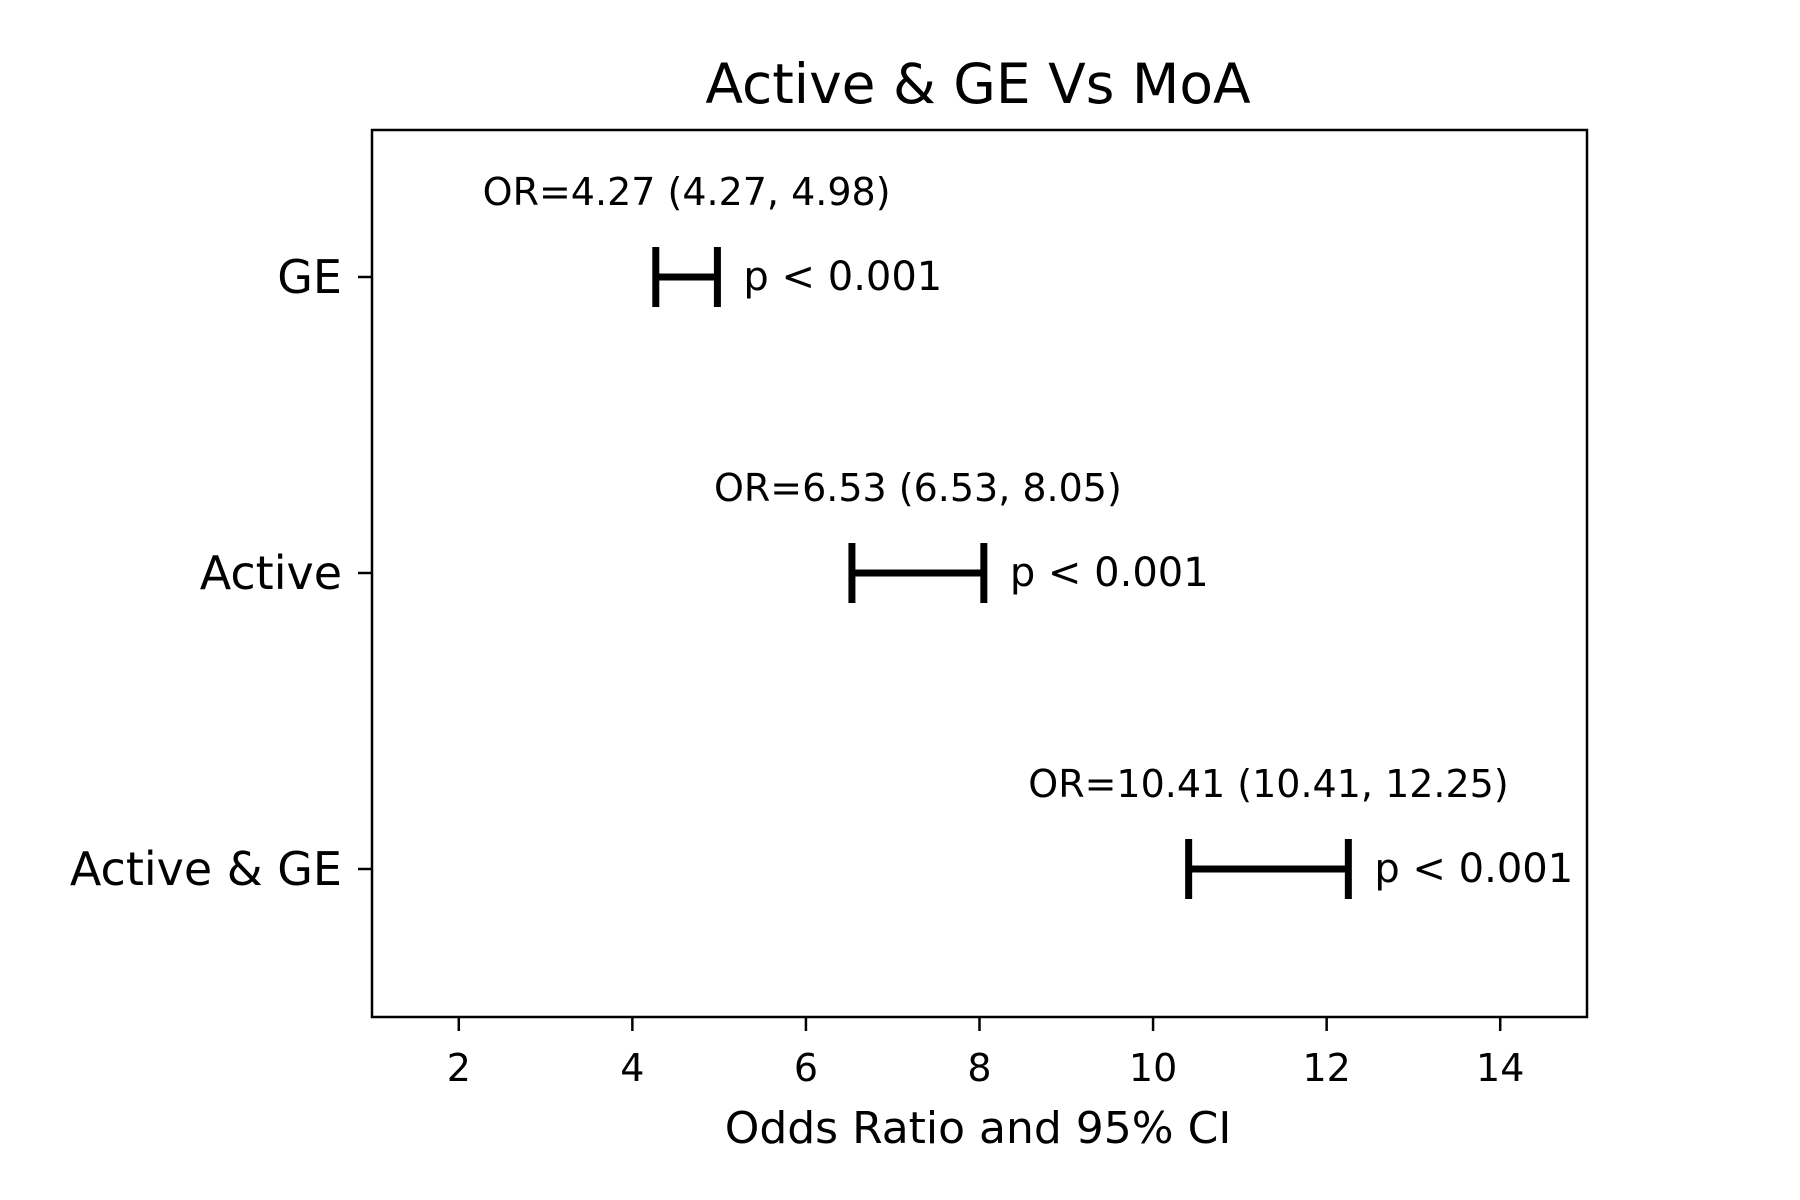 The width and height of the screenshot is (1800, 1200). What do you see at coordinates (918, 488) in the screenshot?
I see `or-annotation: OR=6.53 (6.53, 8.05)` at bounding box center [918, 488].